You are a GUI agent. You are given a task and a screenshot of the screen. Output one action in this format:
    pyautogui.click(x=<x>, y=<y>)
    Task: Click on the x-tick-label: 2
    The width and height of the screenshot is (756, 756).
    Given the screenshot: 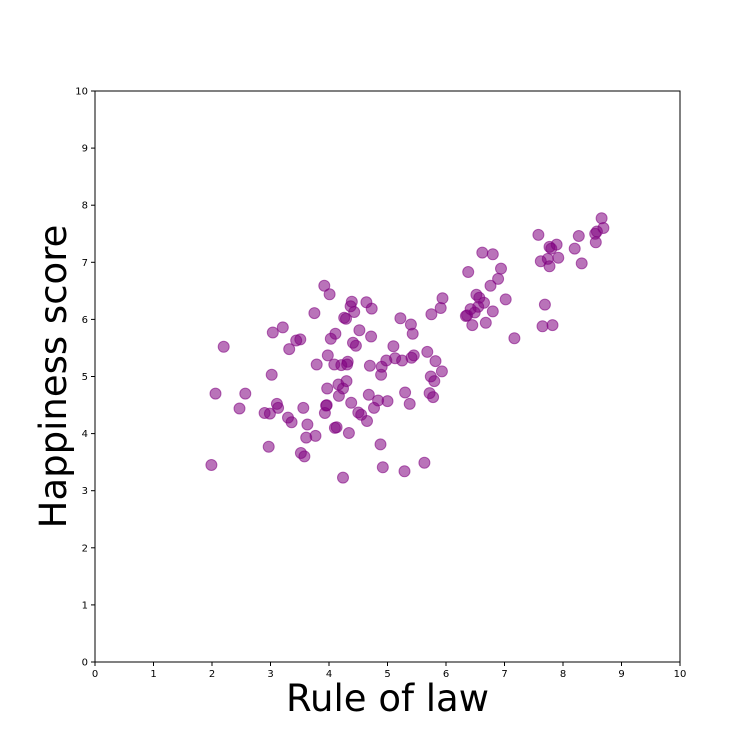 What is the action you would take?
    pyautogui.click(x=212, y=674)
    